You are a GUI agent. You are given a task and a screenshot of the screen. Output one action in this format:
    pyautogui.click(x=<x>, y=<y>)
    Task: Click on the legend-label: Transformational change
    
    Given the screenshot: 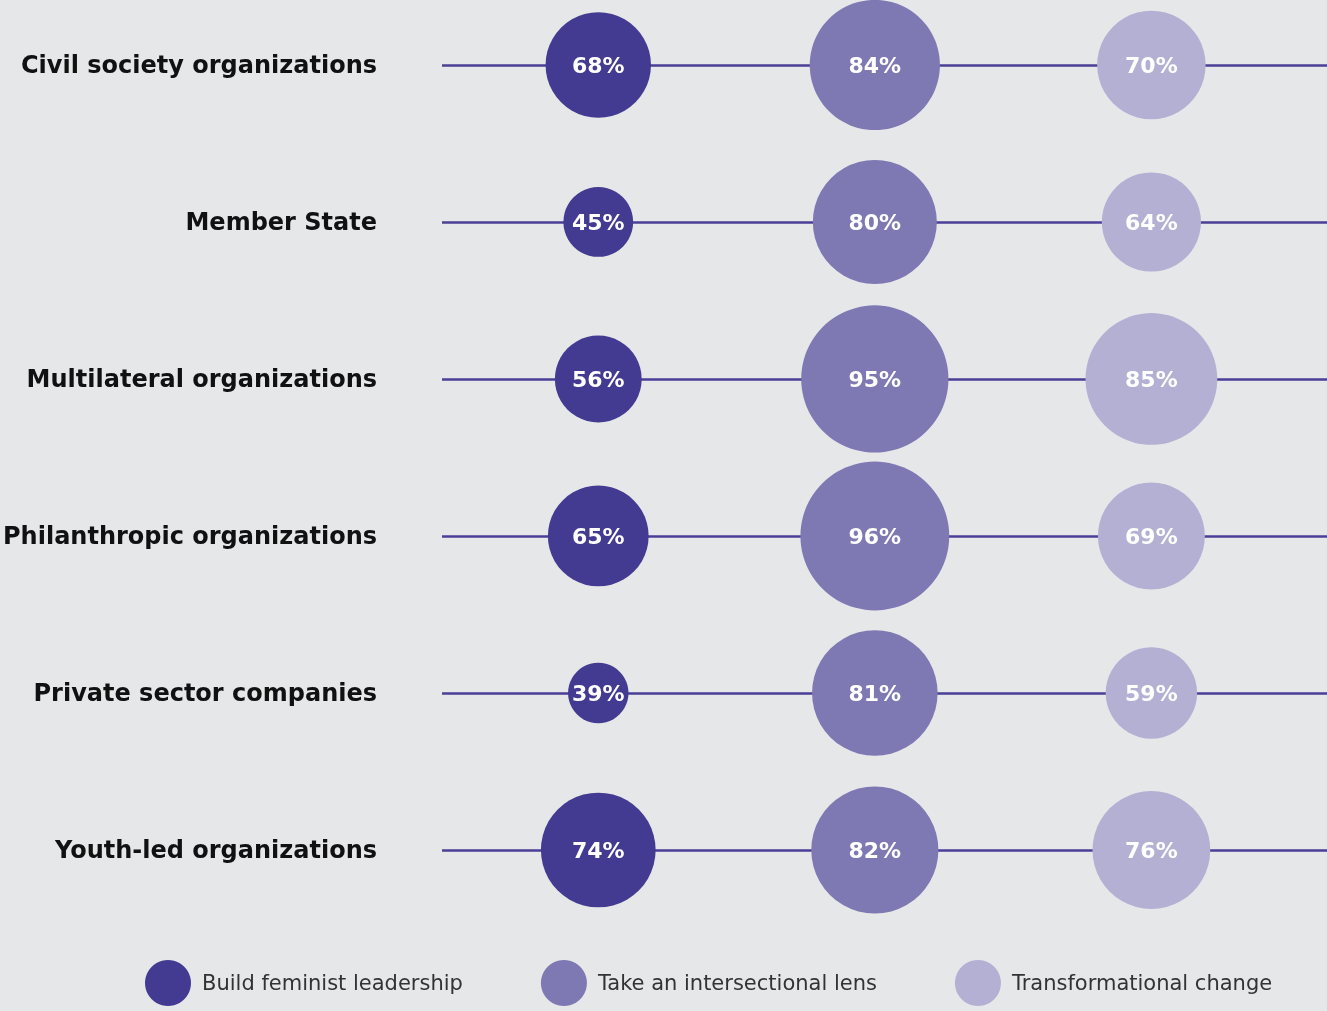 What is the action you would take?
    pyautogui.click(x=1141, y=983)
    